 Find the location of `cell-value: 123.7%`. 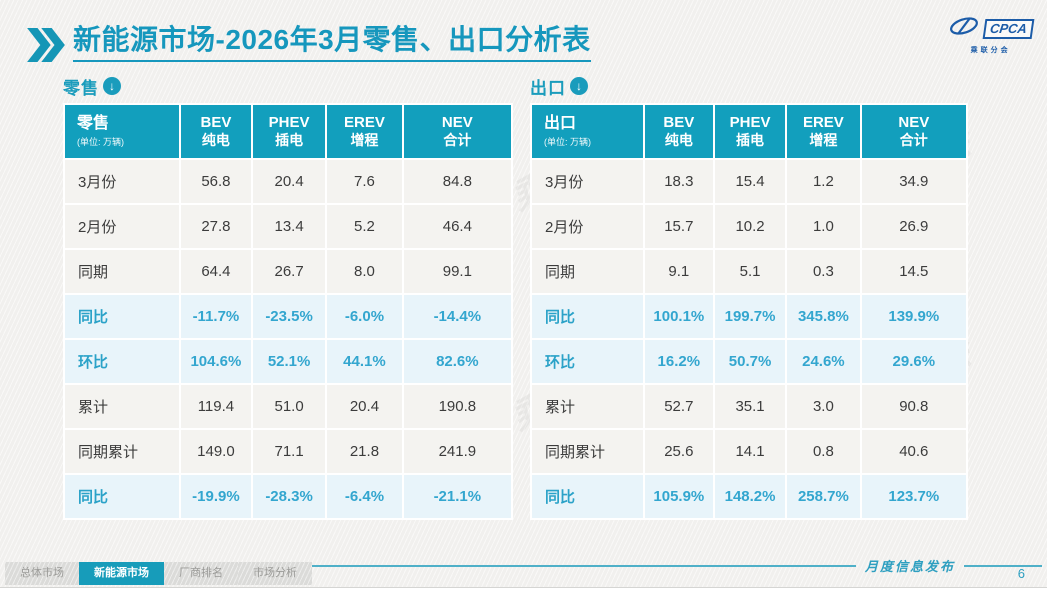

cell-value: 123.7% is located at coordinates (913, 496).